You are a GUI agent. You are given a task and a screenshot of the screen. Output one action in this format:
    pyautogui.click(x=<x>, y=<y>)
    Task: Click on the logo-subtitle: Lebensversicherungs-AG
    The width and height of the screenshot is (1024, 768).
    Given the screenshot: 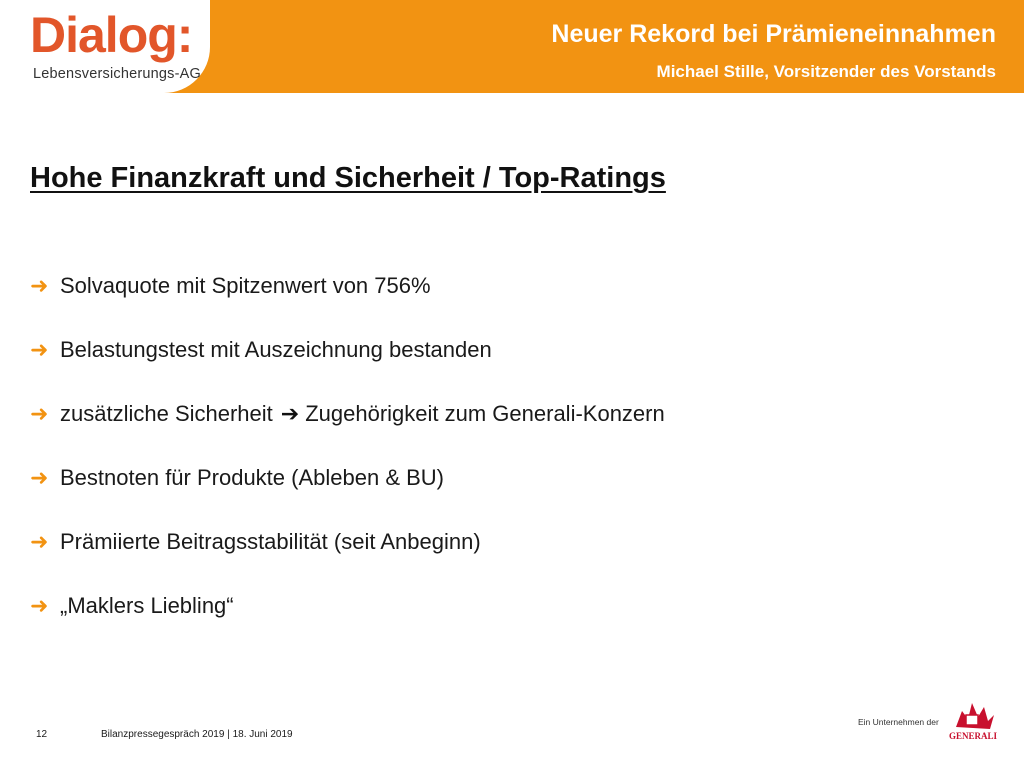 What is the action you would take?
    pyautogui.click(x=117, y=74)
    